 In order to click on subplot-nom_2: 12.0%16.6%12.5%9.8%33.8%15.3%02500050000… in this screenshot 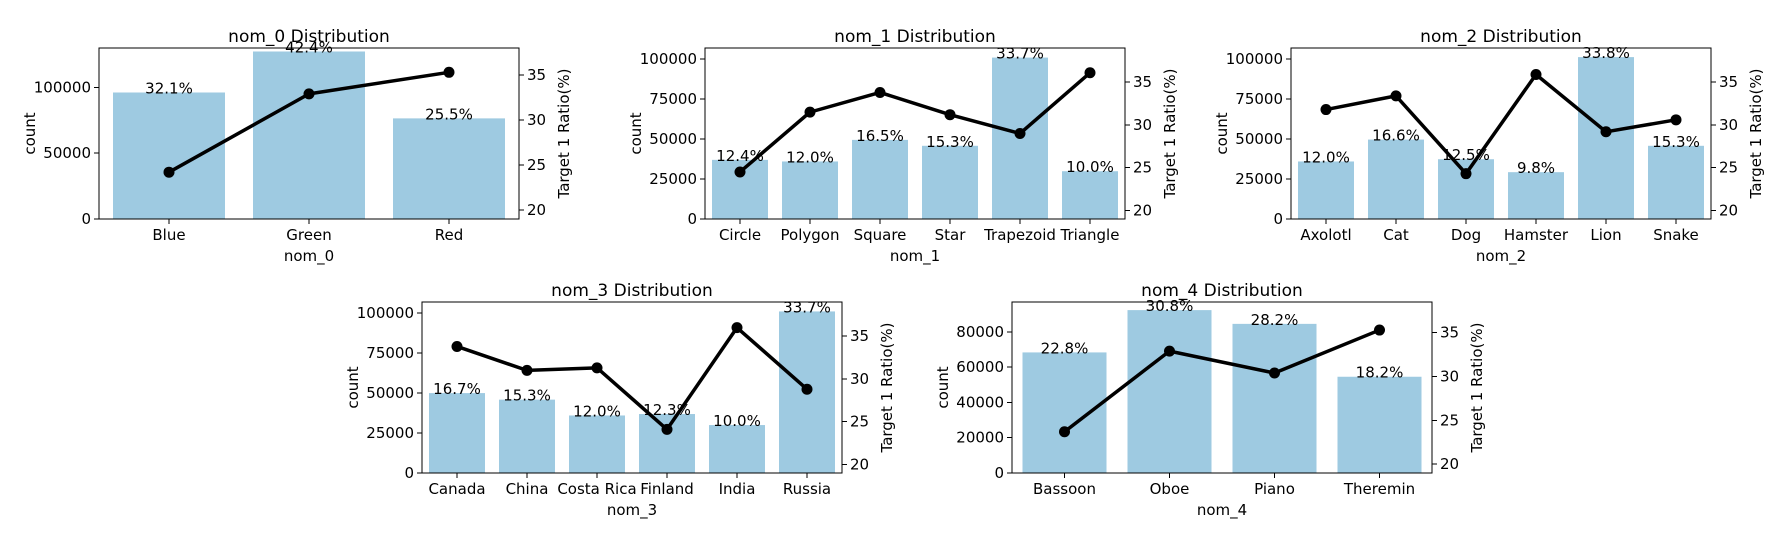, I will do `click(1489, 146)`.